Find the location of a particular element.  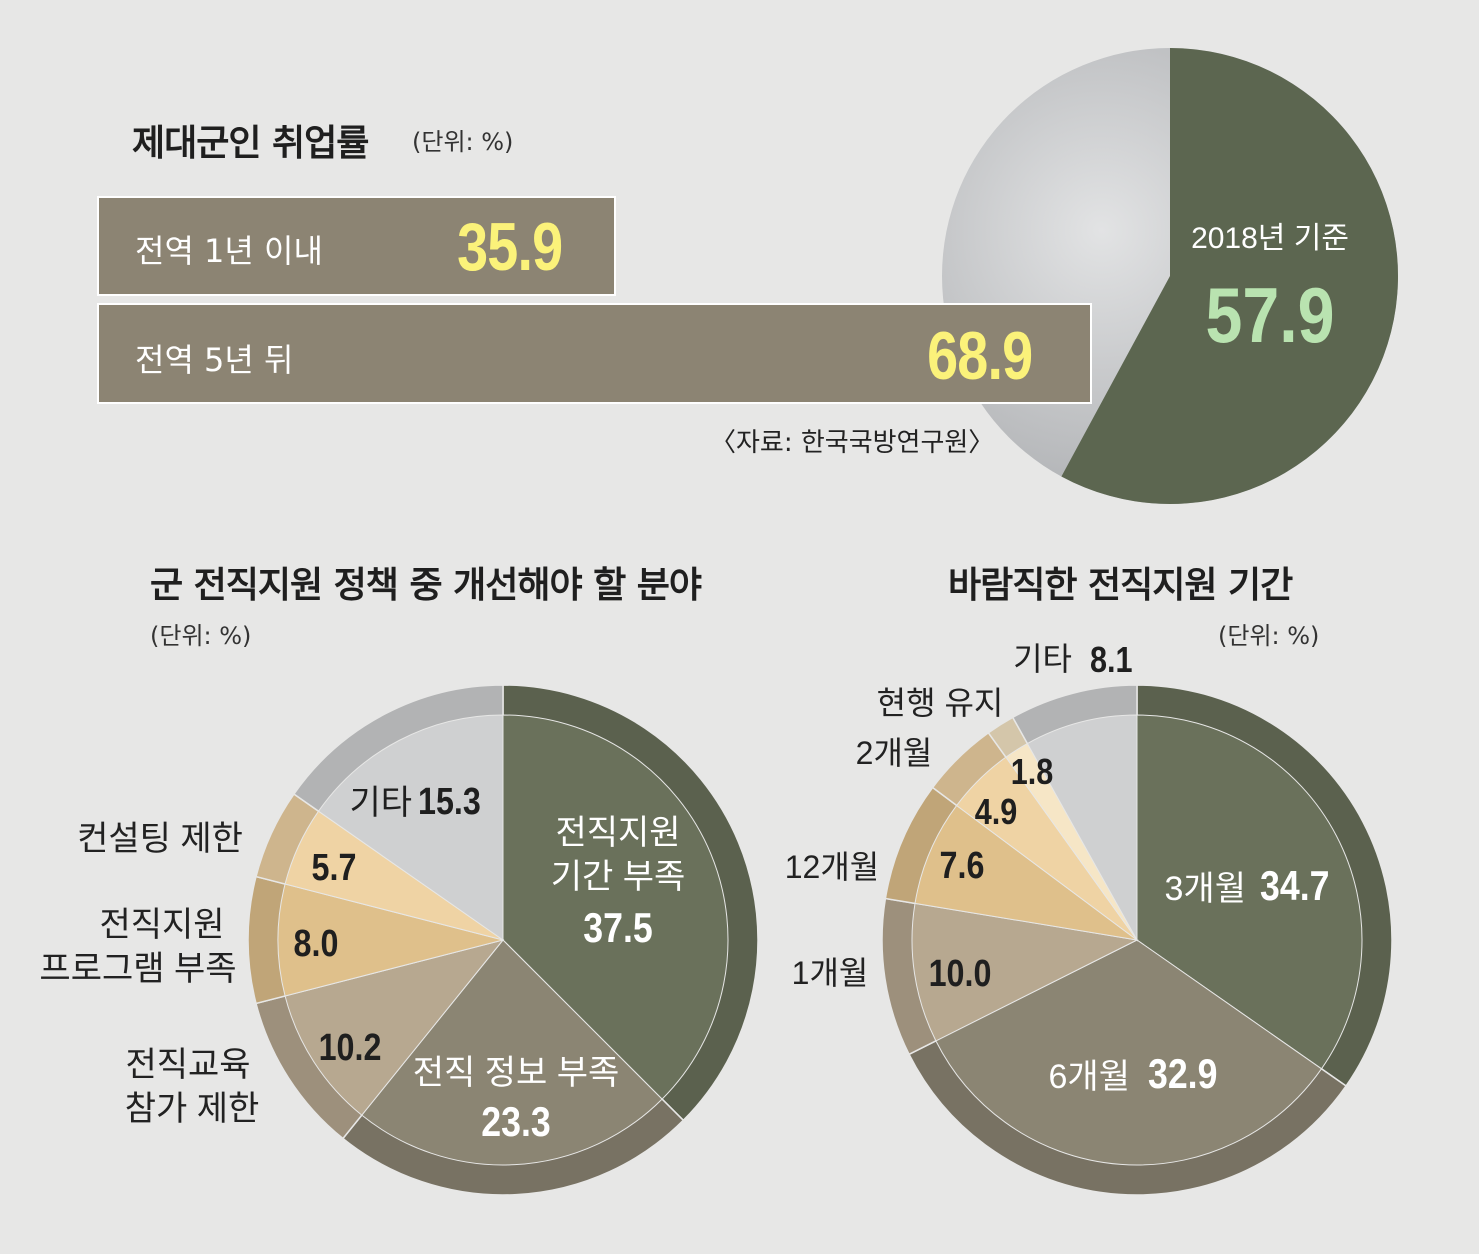

slice-outside-label: 기타 is located at coordinates (1042, 659).